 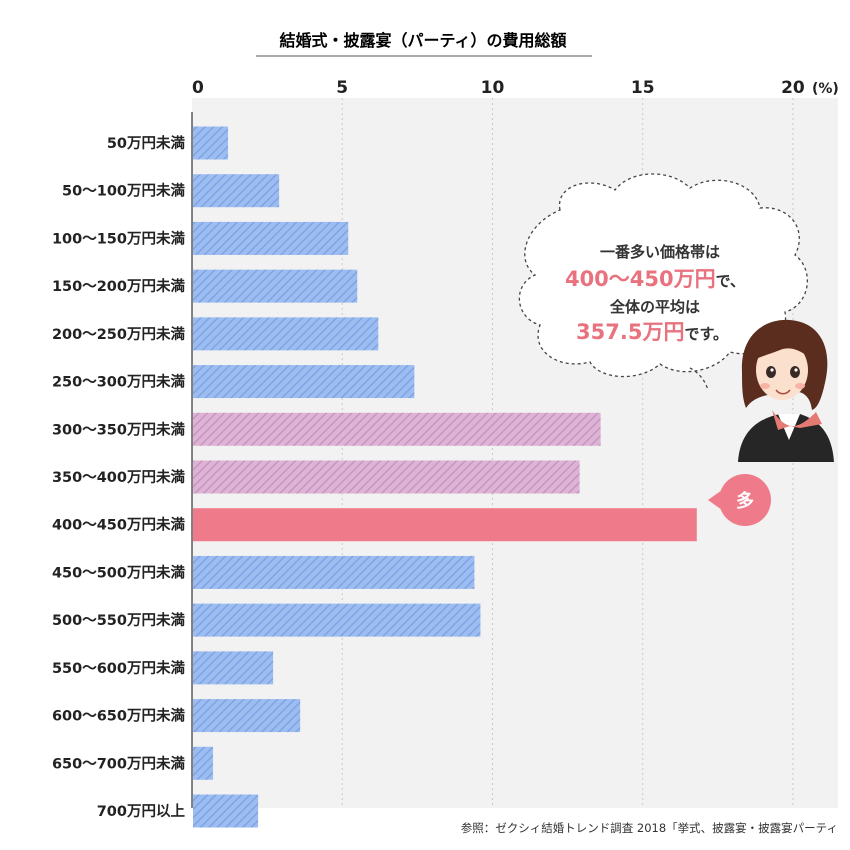 I want to click on callout-line-2: 400〜450万円で、, so click(x=655, y=279).